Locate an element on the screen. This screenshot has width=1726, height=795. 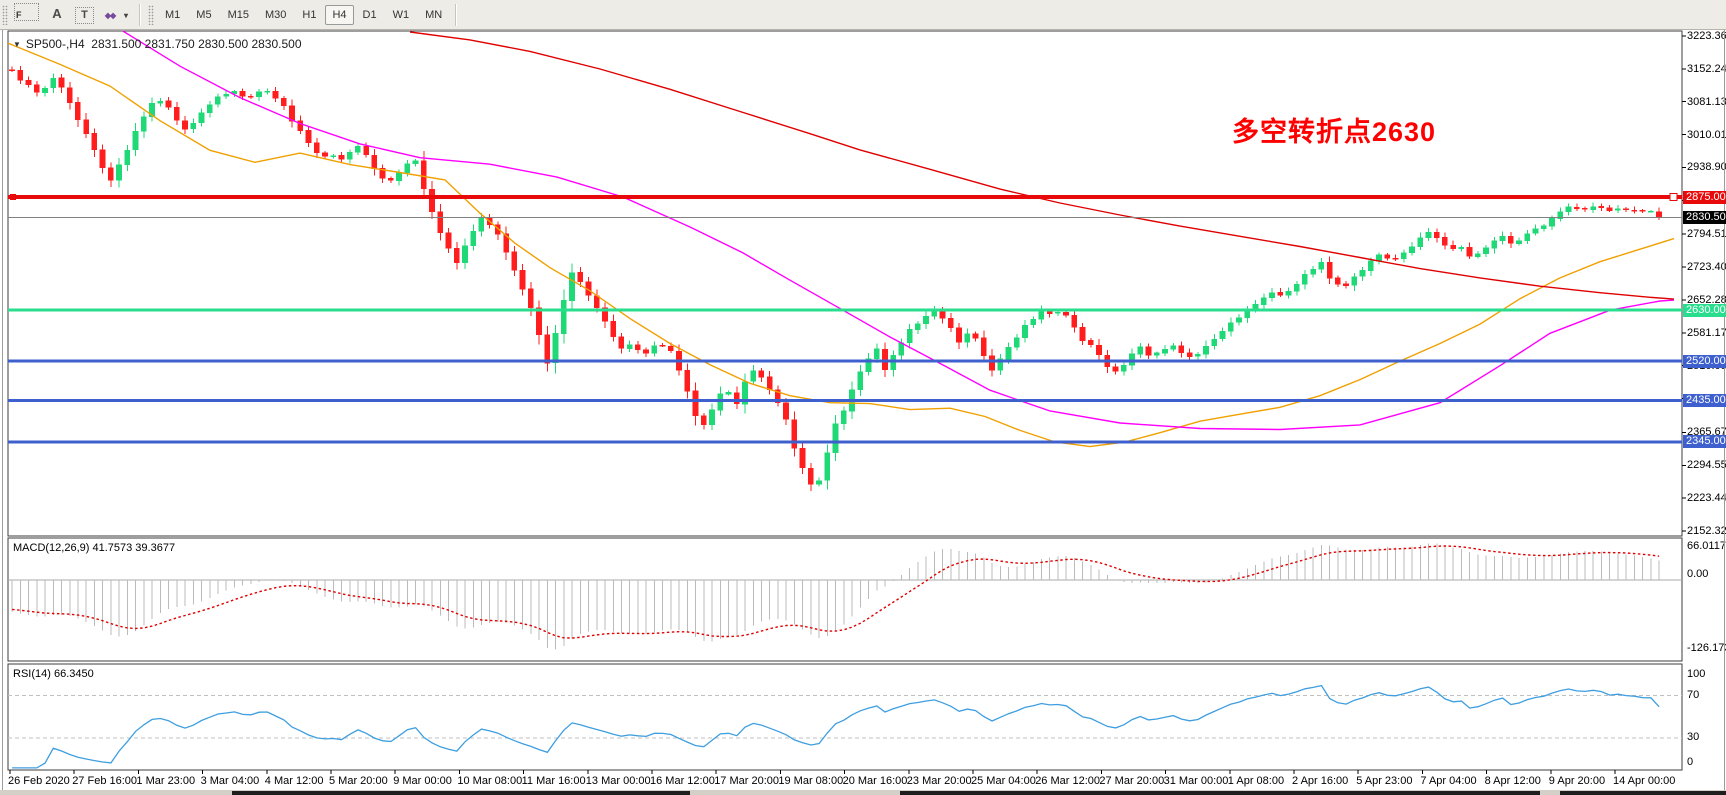
arrows-tool-icon: ◆◆ is located at coordinates (110, 16).